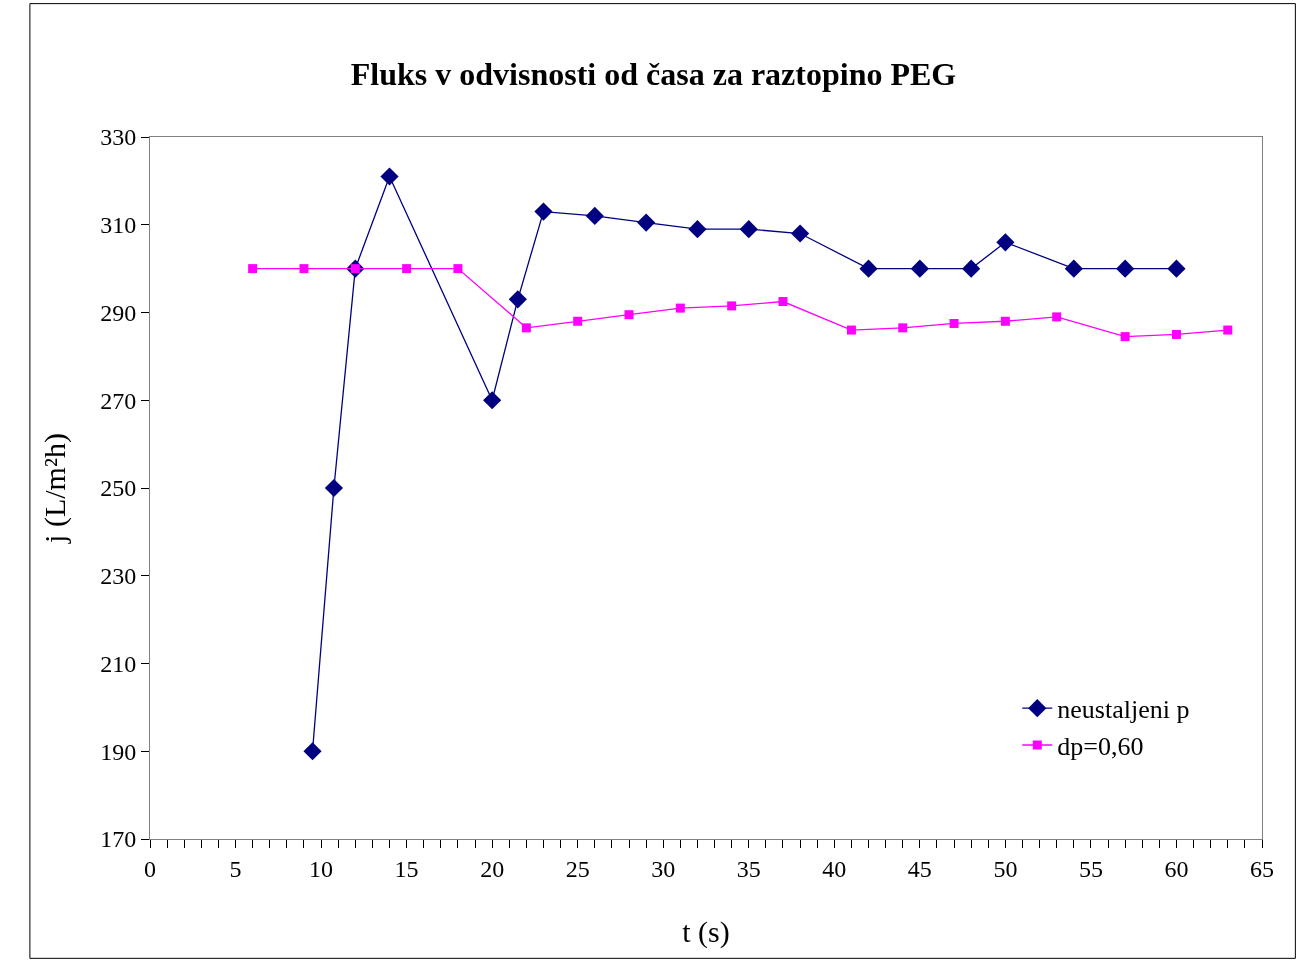  I want to click on y-tick-label: 210, so click(118, 663).